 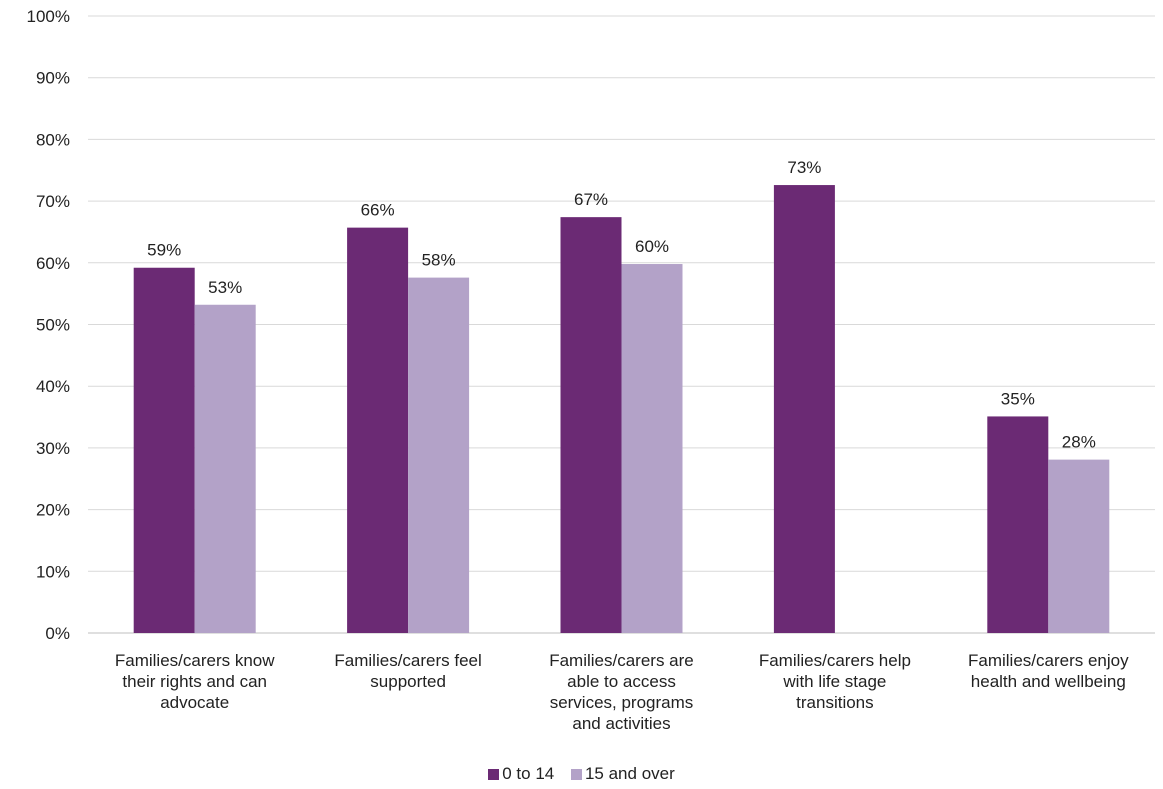 I want to click on y-tick-label: 40%, so click(x=53, y=386).